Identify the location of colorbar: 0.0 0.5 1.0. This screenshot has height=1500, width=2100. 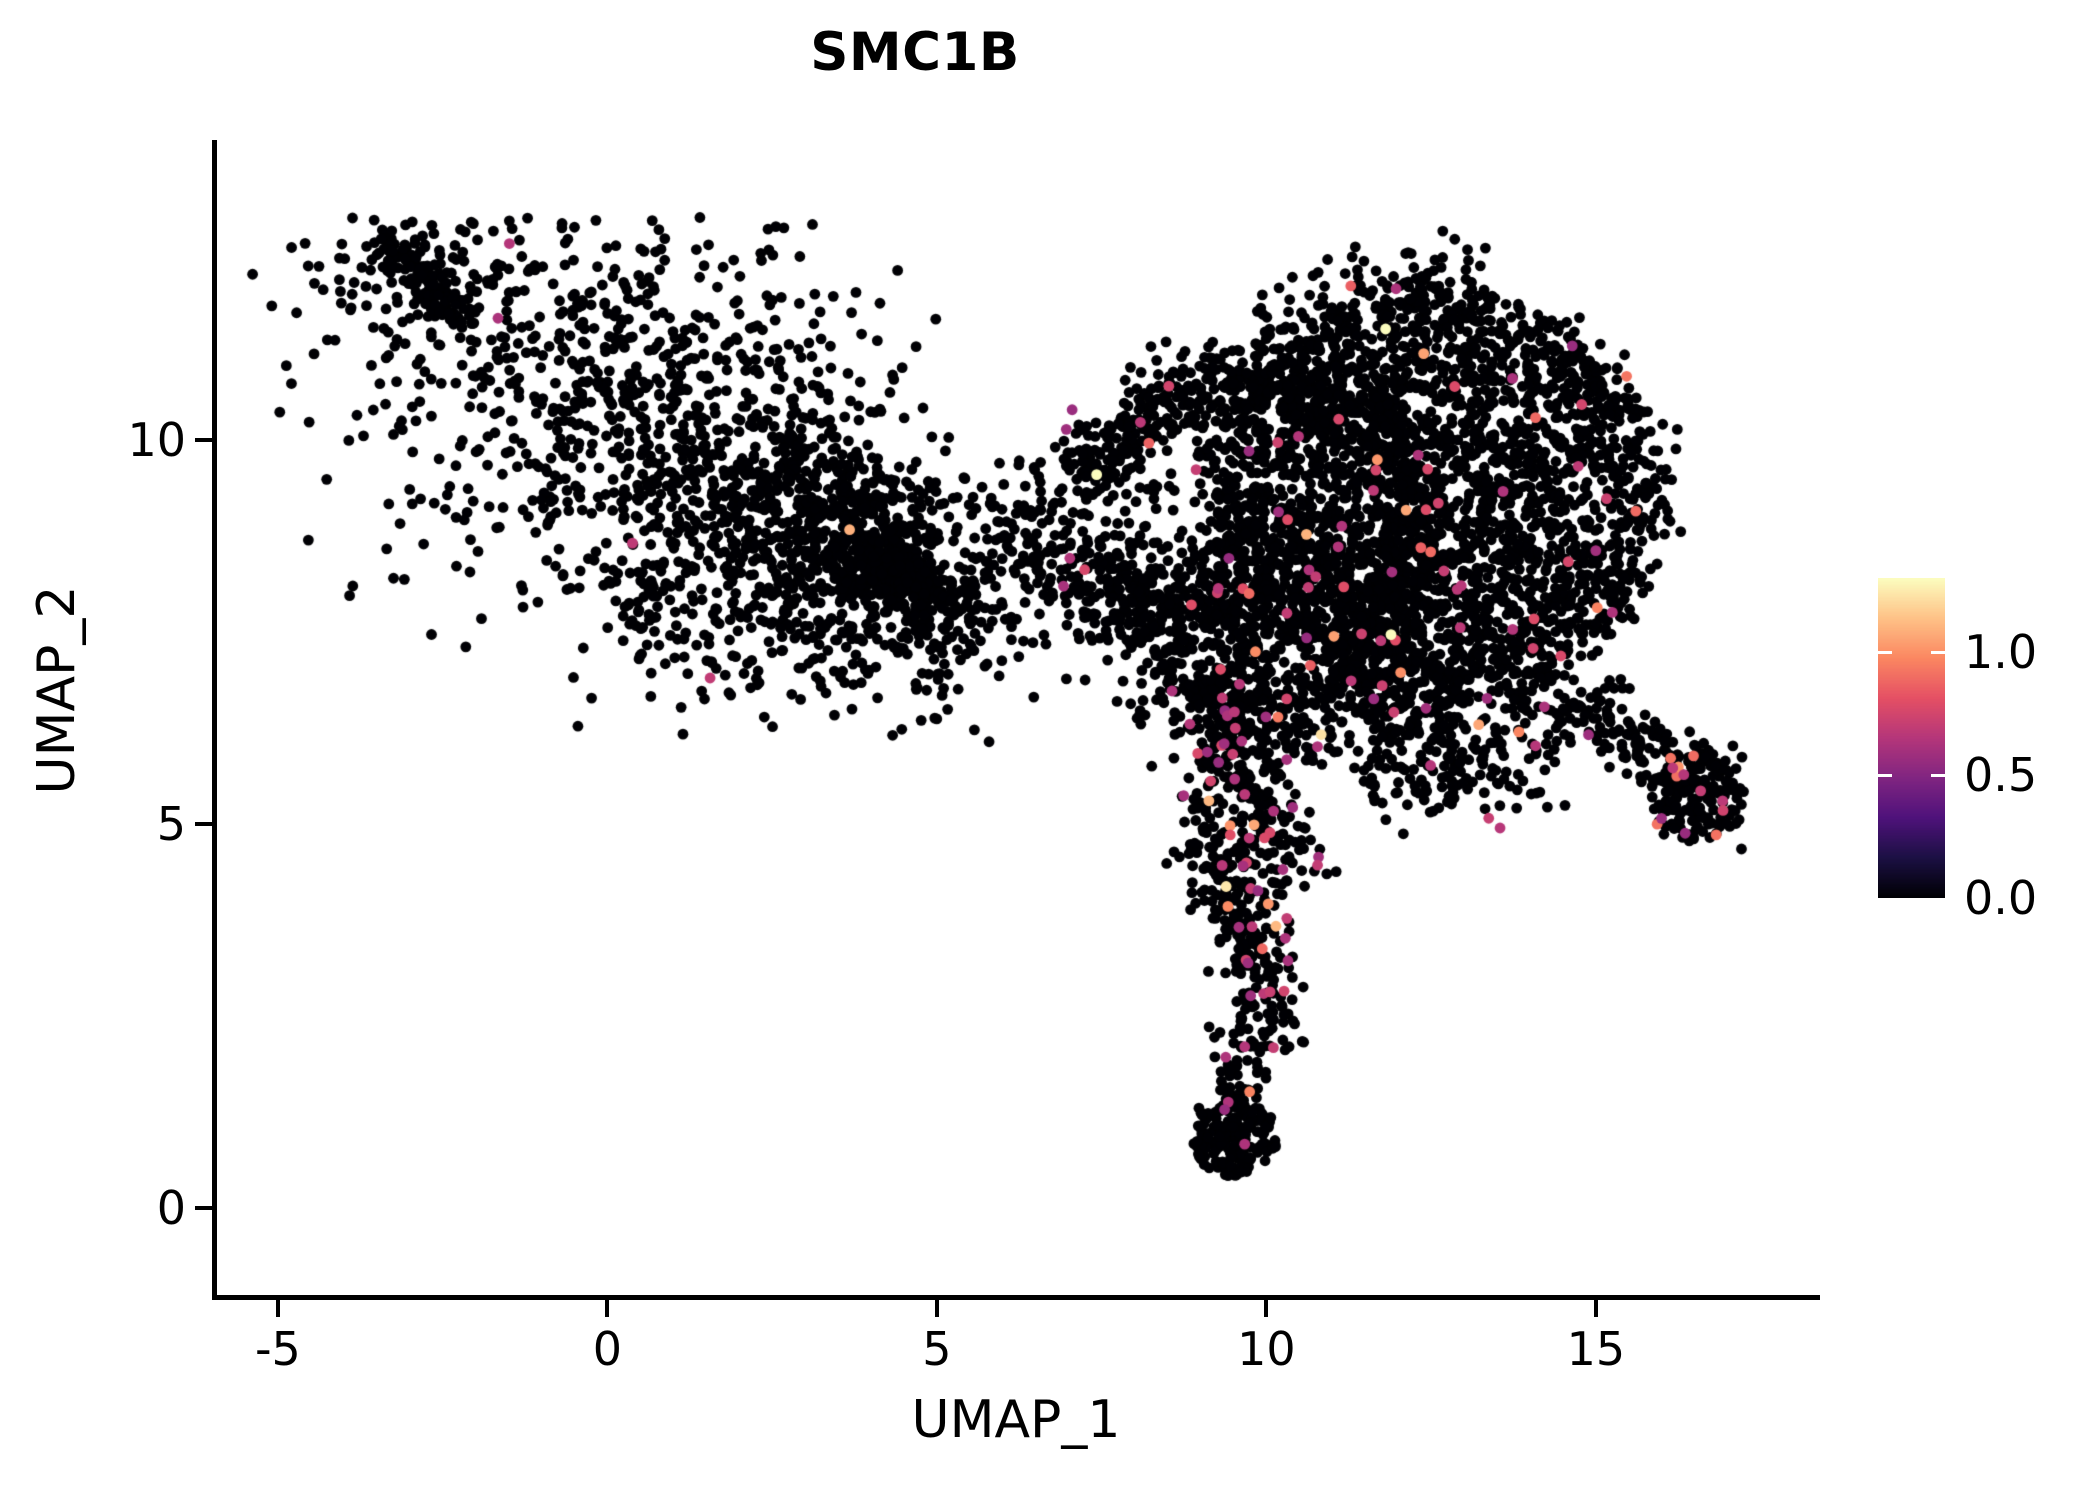
(1983, 758).